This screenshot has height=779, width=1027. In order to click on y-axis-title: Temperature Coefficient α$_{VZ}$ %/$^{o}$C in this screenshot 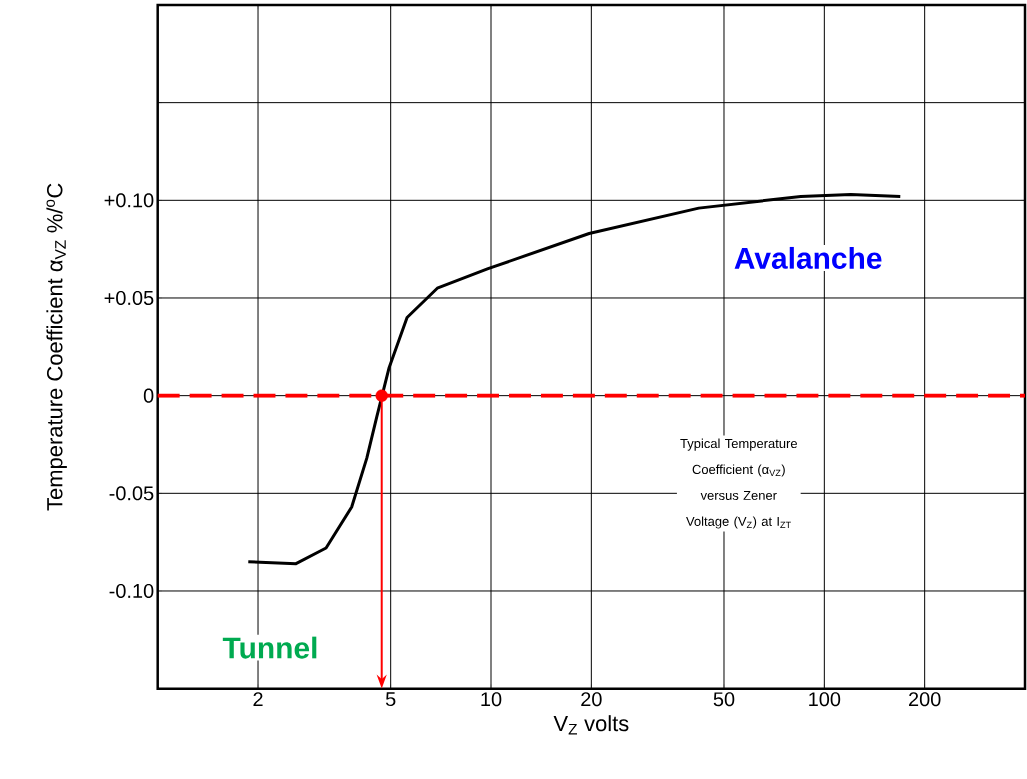, I will do `click(56, 347)`.